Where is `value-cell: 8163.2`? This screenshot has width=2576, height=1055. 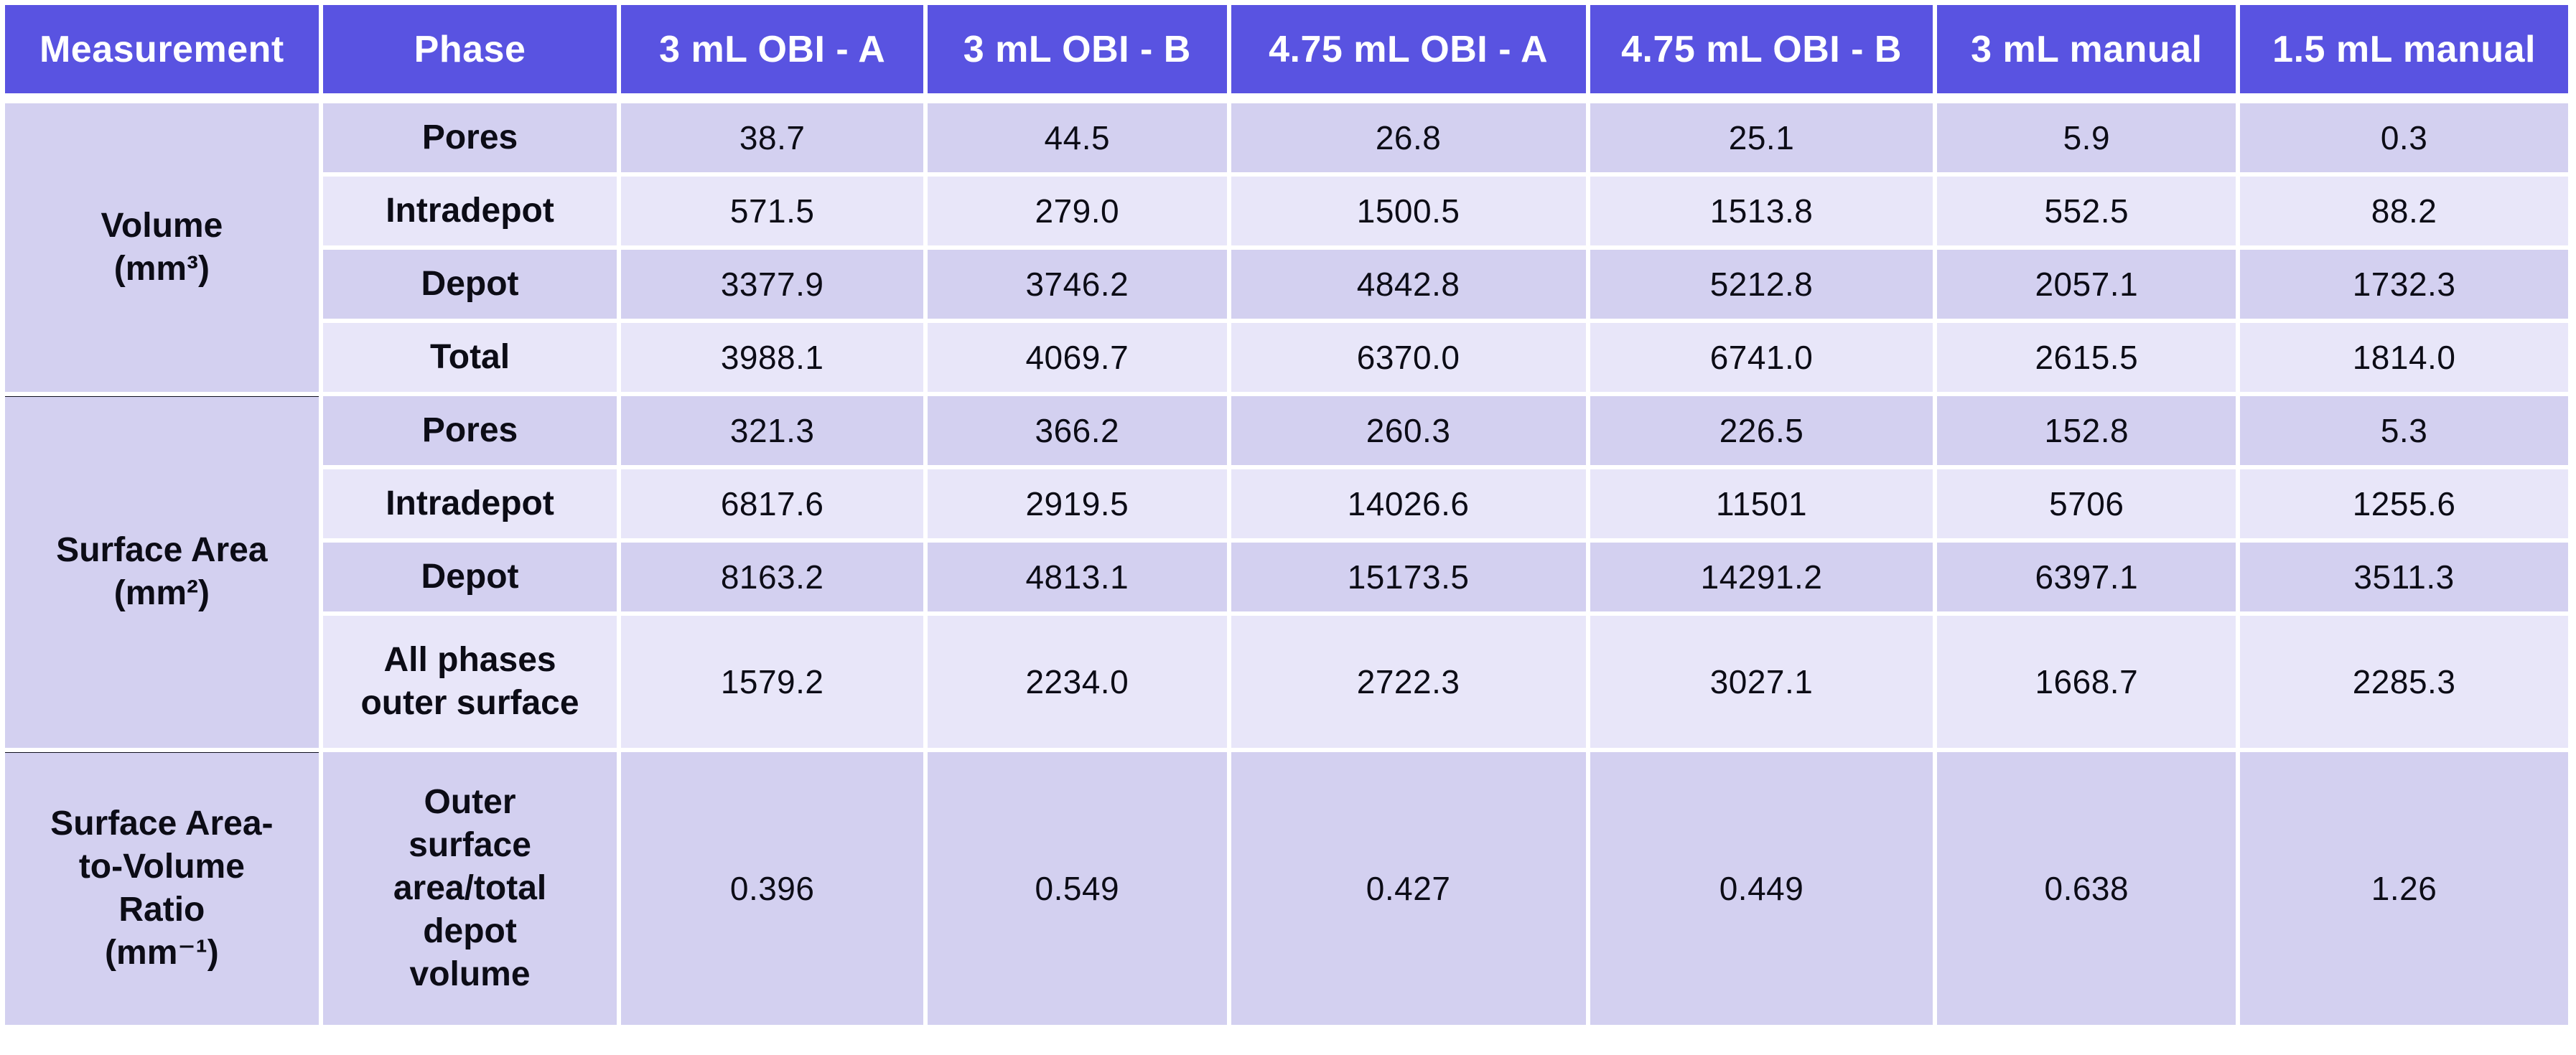
value-cell: 8163.2 is located at coordinates (772, 577).